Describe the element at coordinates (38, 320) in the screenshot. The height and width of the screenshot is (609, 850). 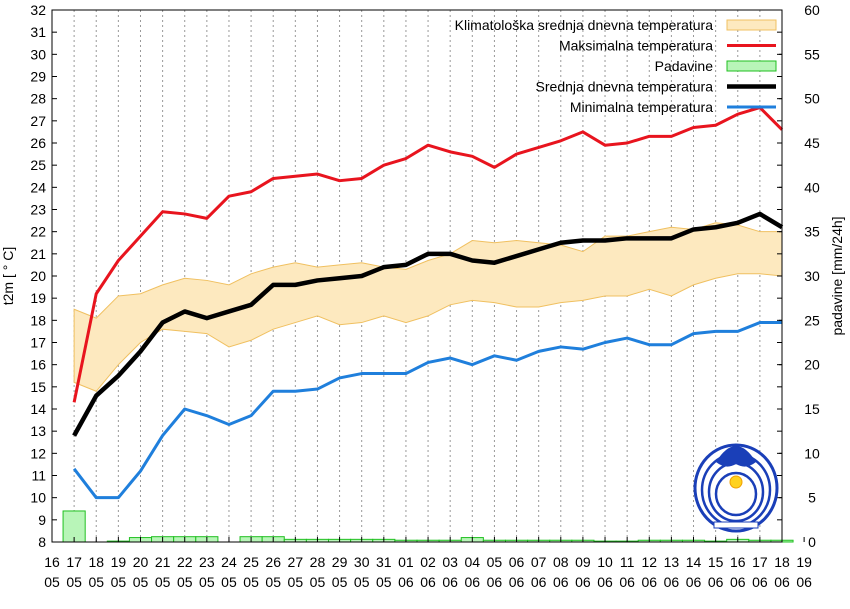
I see `y-tick-label: 18` at that location.